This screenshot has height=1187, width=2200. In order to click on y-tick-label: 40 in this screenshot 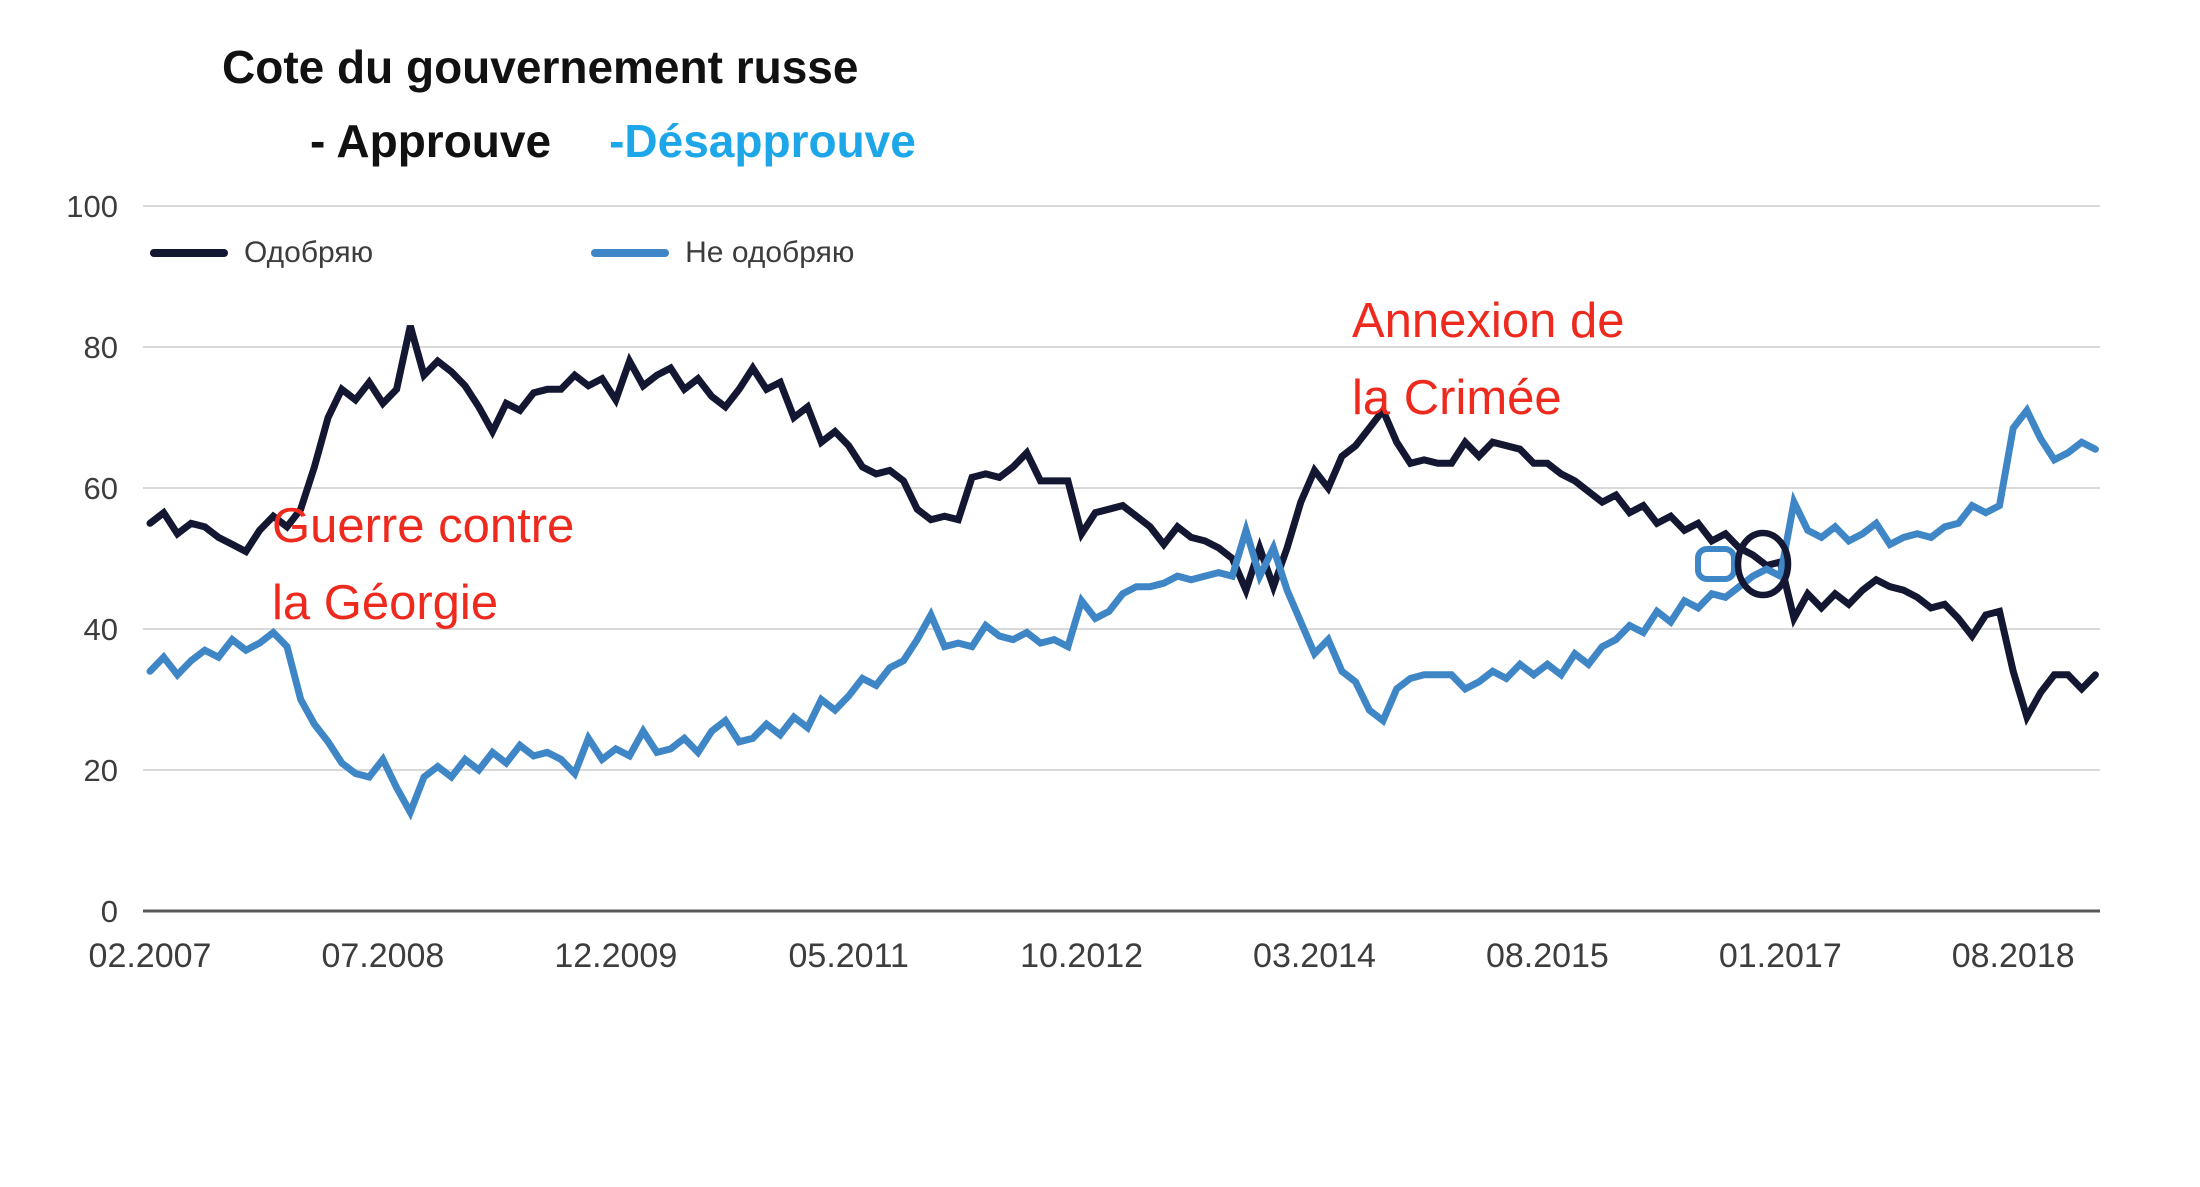, I will do `click(101, 629)`.